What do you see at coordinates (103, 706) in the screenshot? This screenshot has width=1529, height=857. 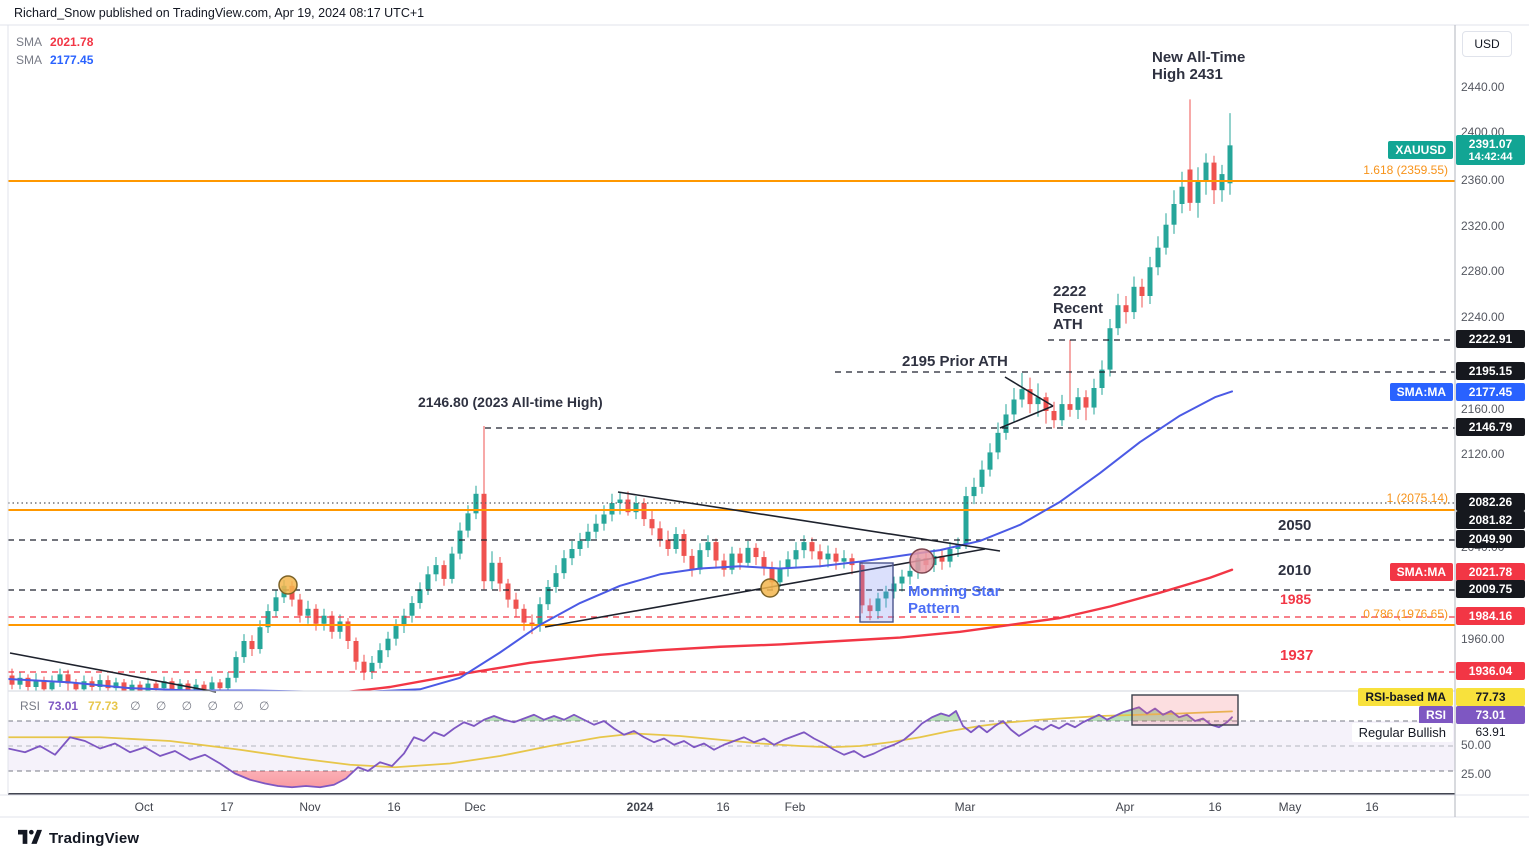 I see `rsi-ma-value: 77.73` at bounding box center [103, 706].